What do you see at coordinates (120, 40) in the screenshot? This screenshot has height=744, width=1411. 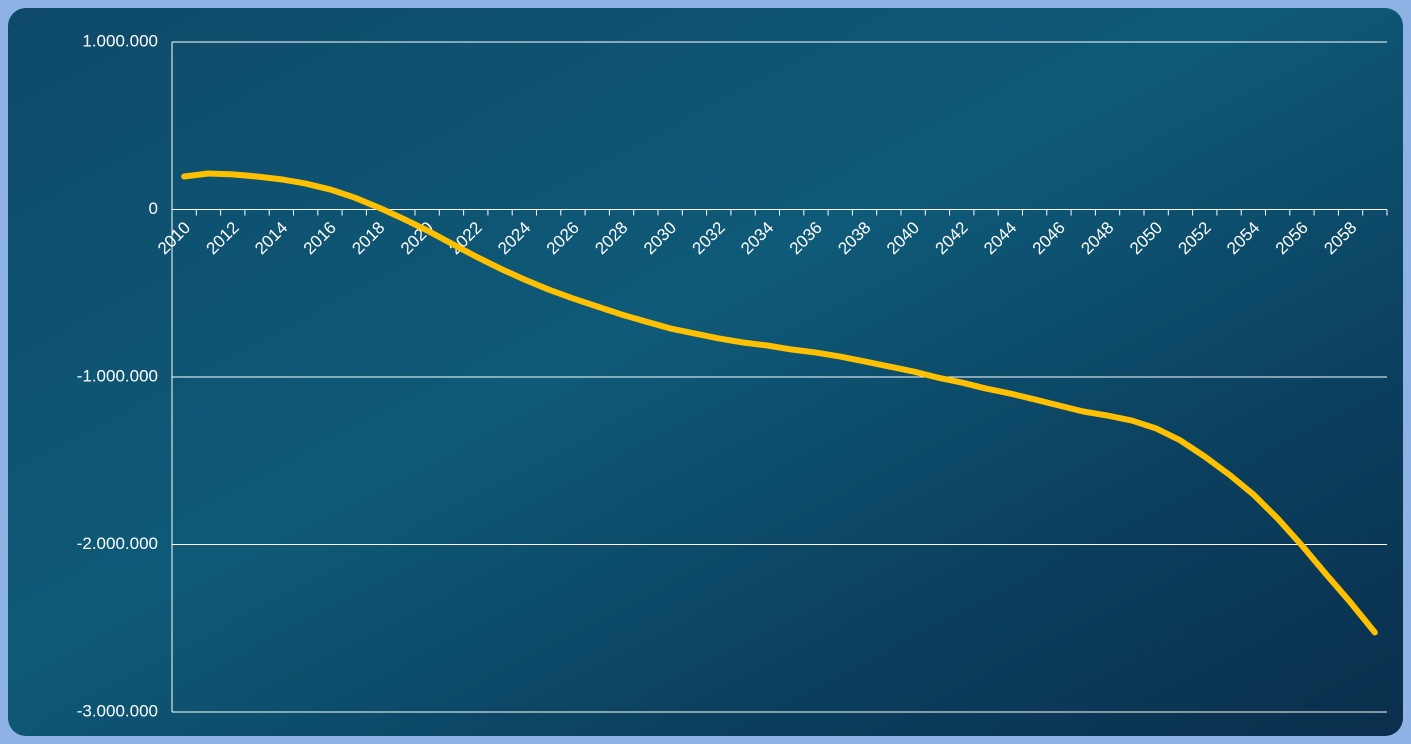 I see `y-tick-label: 1.000.000` at bounding box center [120, 40].